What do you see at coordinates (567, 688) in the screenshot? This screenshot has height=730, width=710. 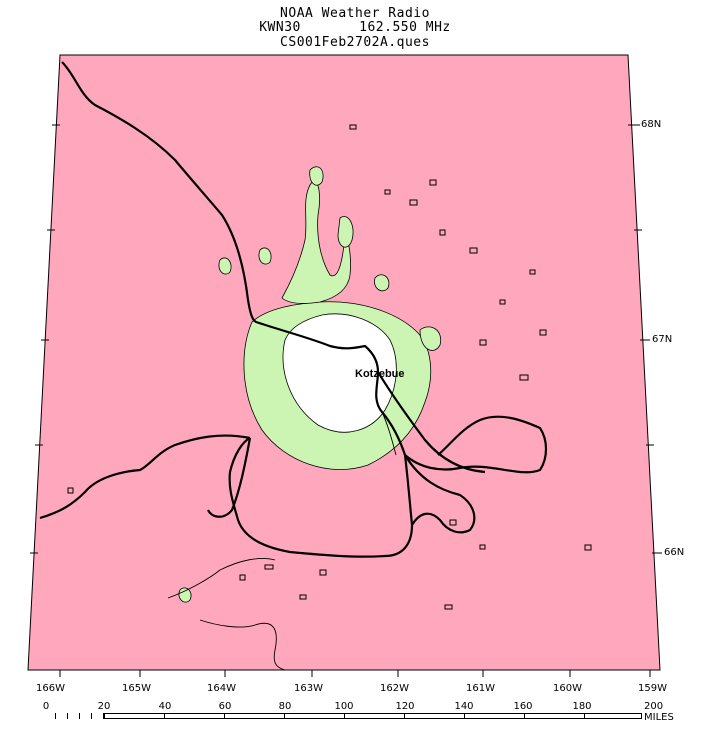 I see `lon-label-160w: 160W` at bounding box center [567, 688].